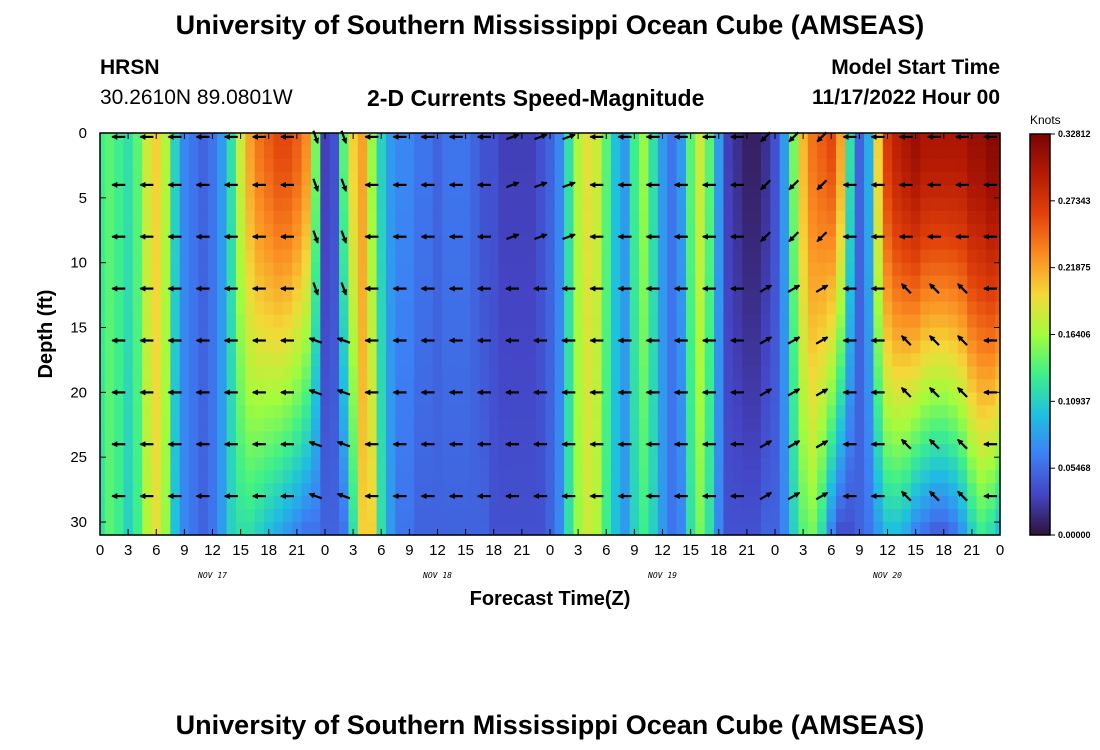 The height and width of the screenshot is (750, 1100). What do you see at coordinates (634, 550) in the screenshot?
I see `x-tick-label: 9` at bounding box center [634, 550].